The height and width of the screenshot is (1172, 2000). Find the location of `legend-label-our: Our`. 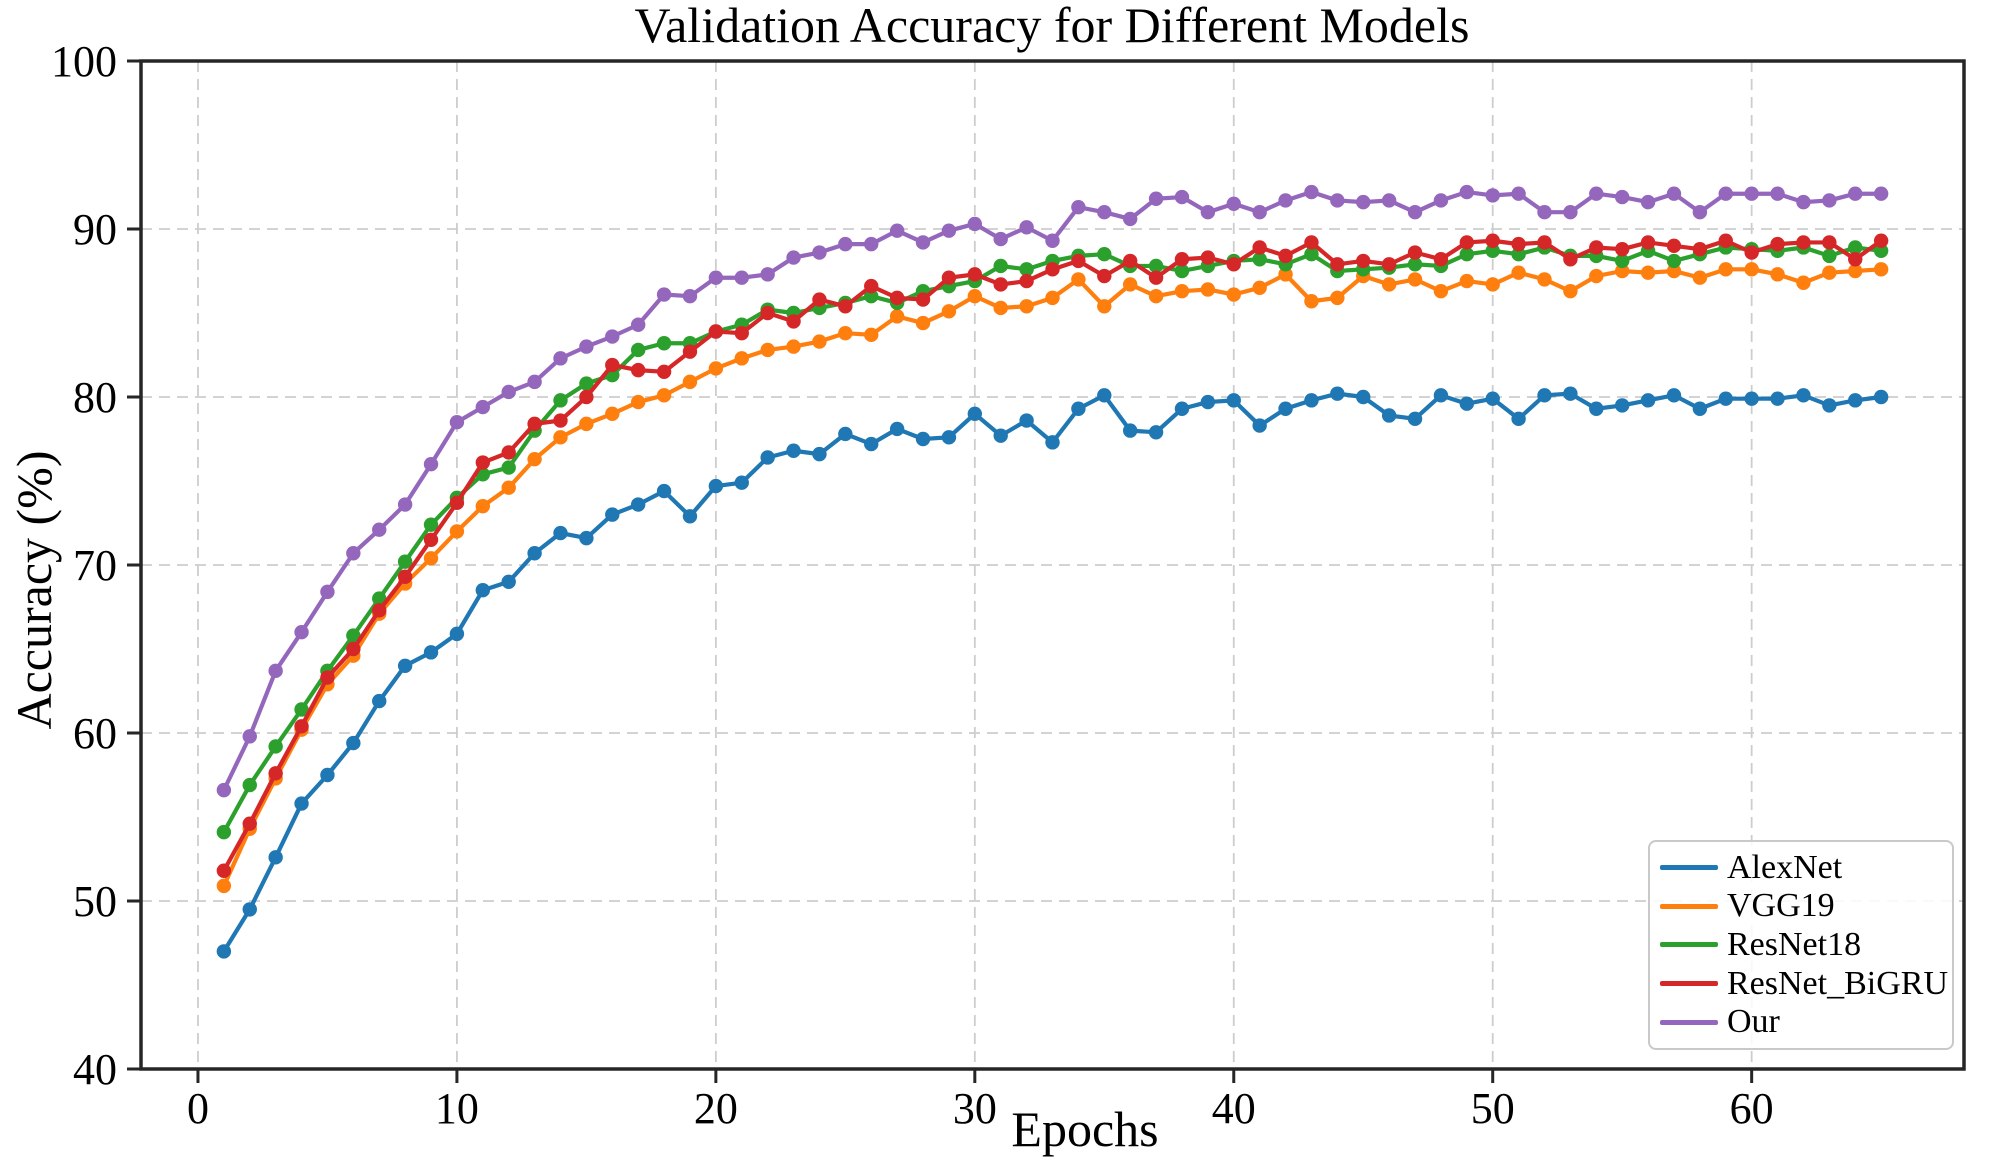

legend-label-our: Our is located at coordinates (1753, 1022).